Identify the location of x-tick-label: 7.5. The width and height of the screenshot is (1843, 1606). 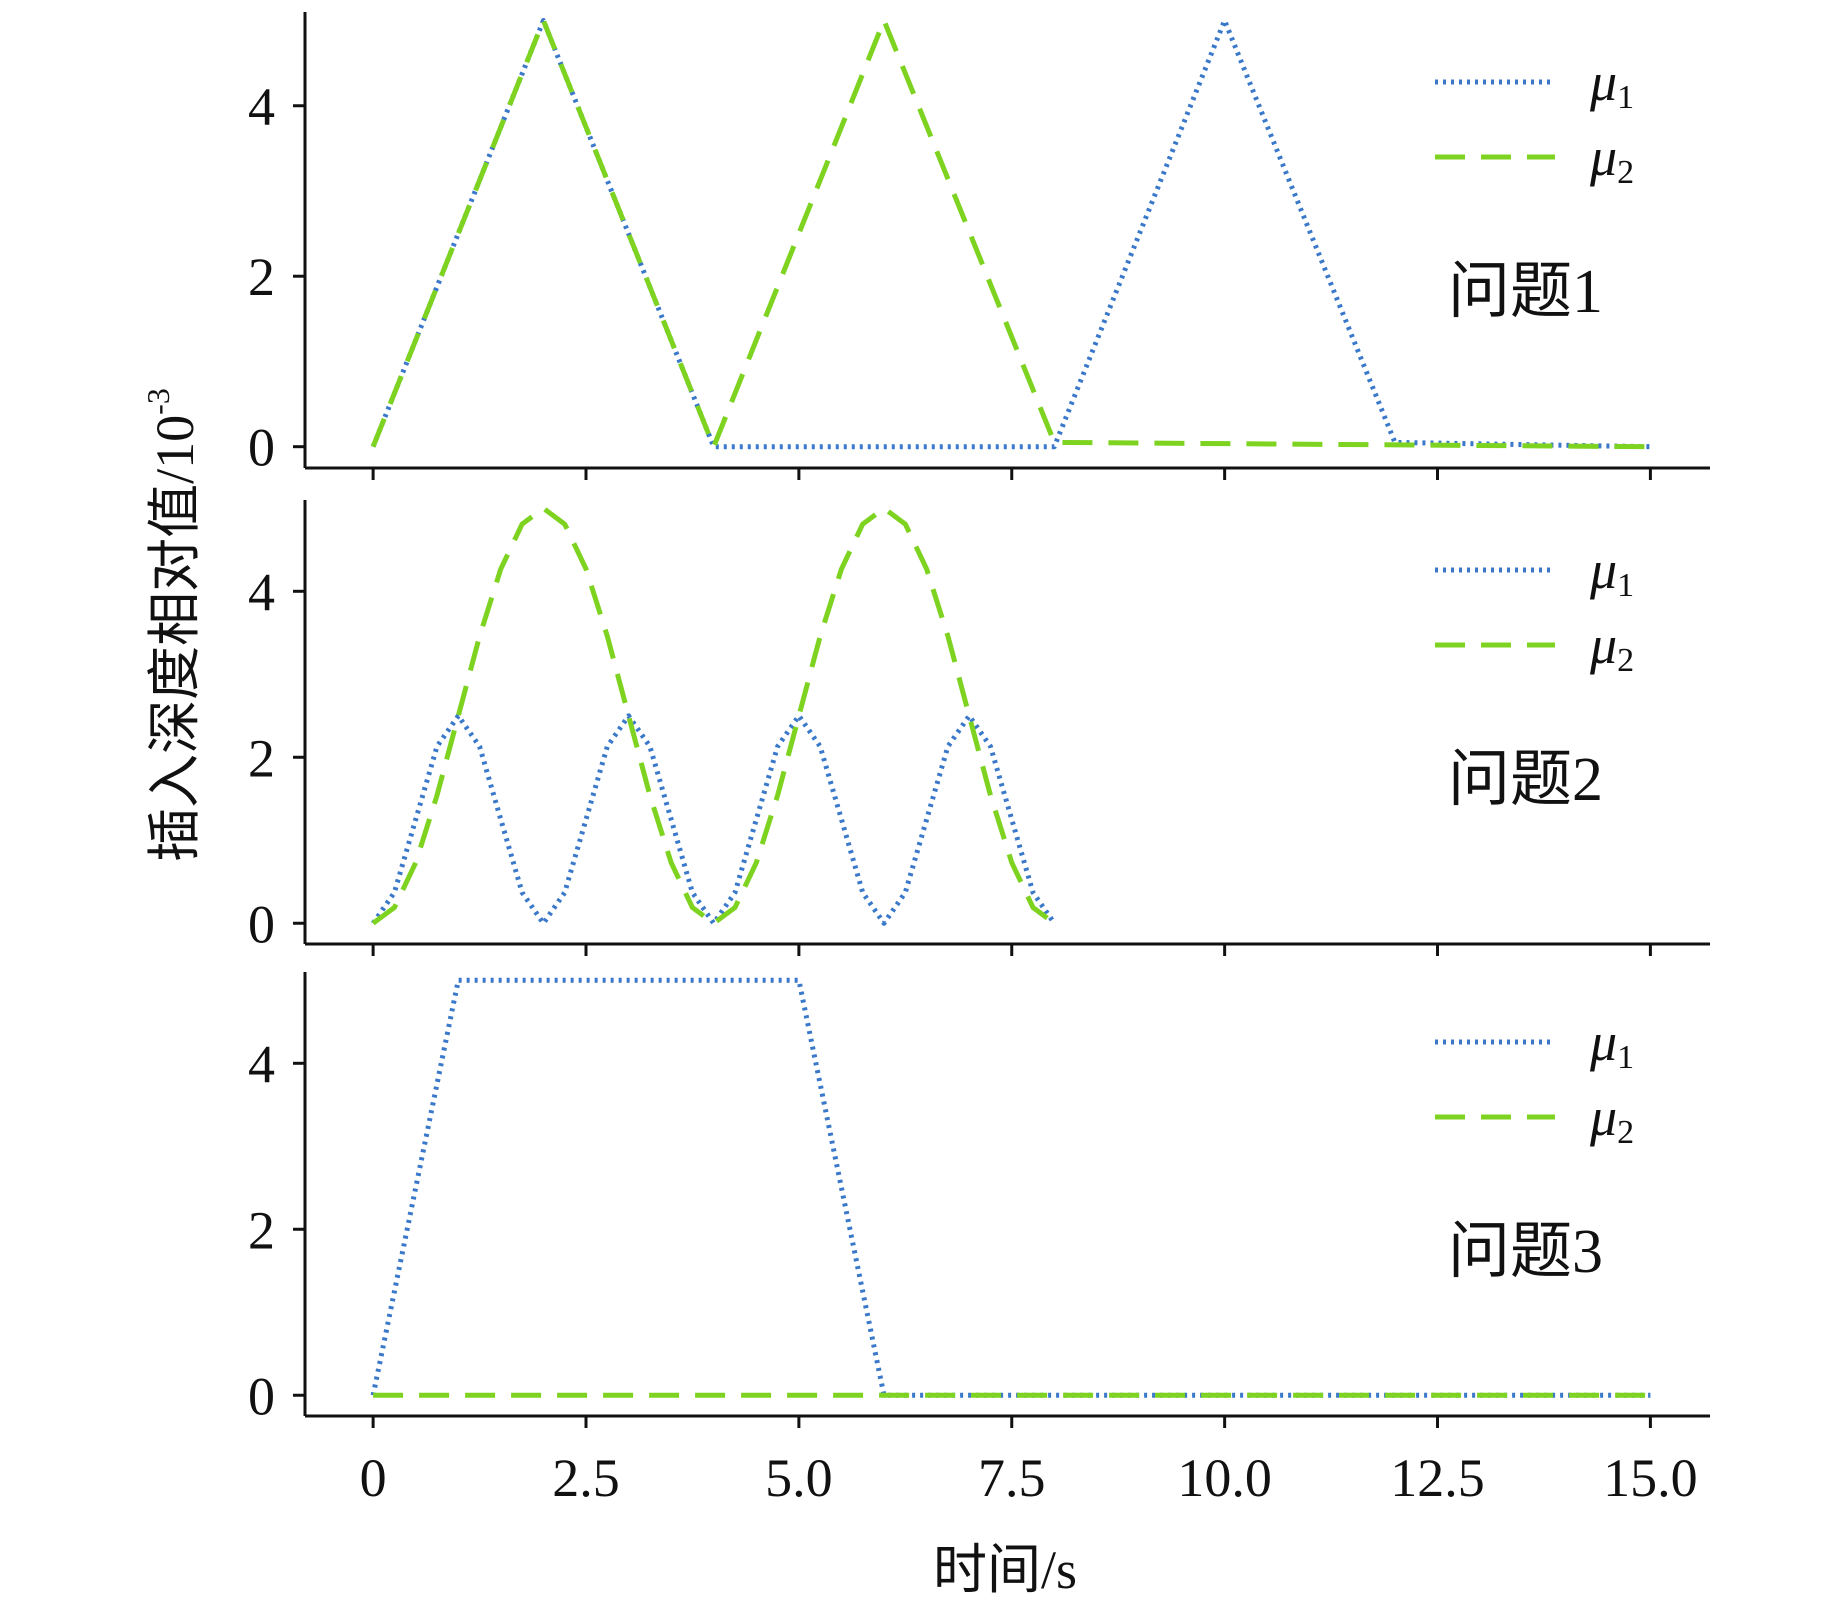
(1012, 1478).